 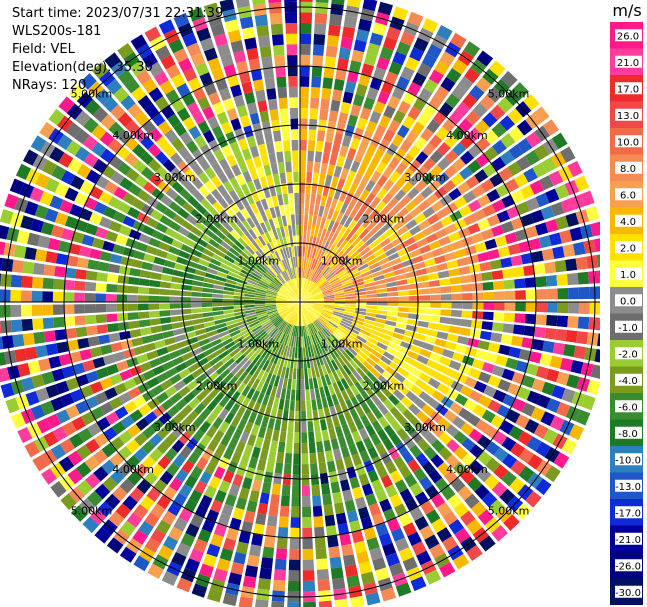 I want to click on range-ring-label: 5.00km, so click(x=92, y=93).